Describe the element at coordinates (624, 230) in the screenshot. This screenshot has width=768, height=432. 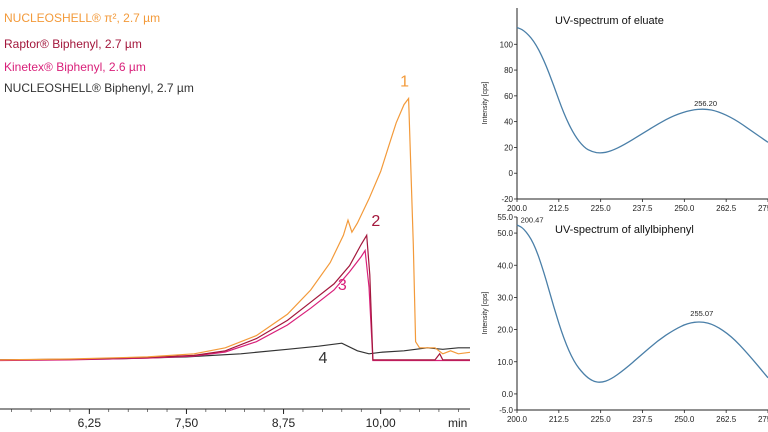
I see `uv-allyl-title: UV-spectrum of allylbiphenyl` at that location.